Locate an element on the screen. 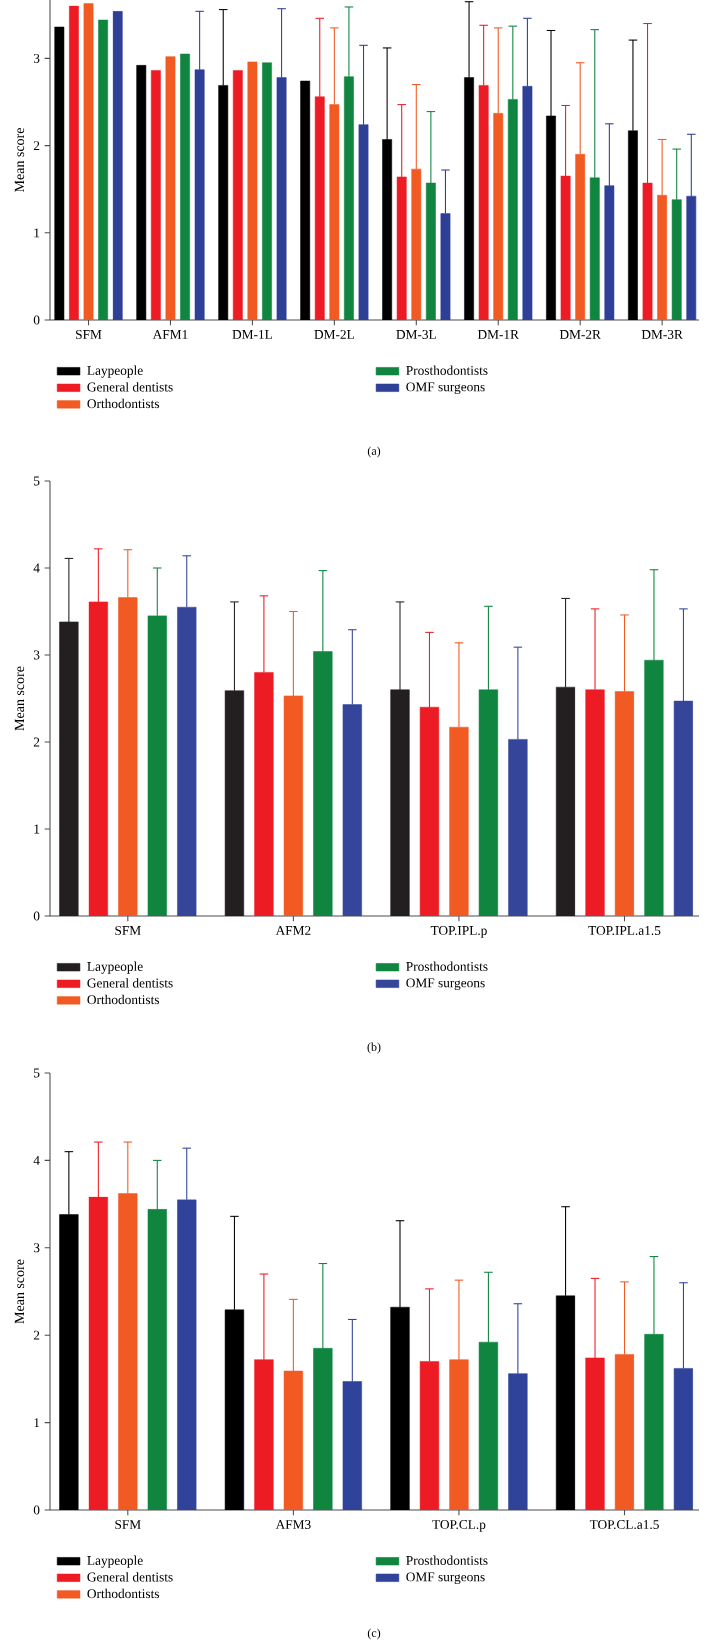  x-tick-label: DM-1R is located at coordinates (498, 334).